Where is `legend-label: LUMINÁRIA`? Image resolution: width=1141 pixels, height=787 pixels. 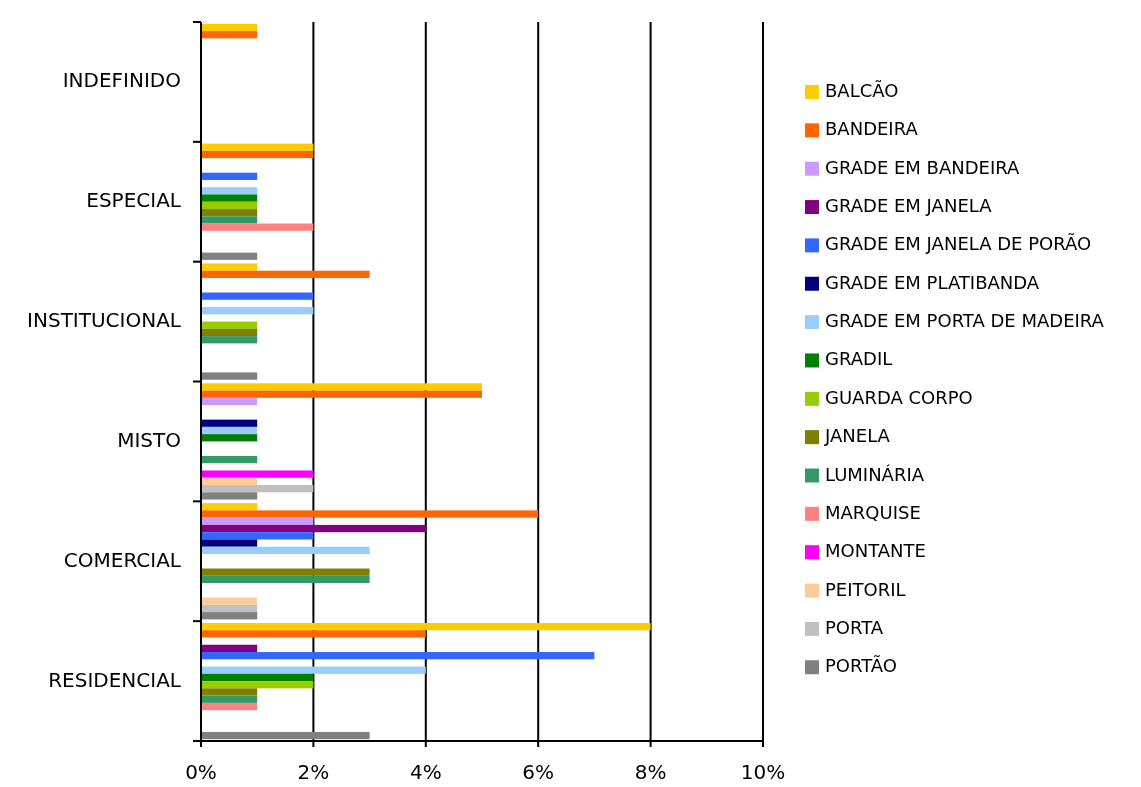 legend-label: LUMINÁRIA is located at coordinates (875, 474).